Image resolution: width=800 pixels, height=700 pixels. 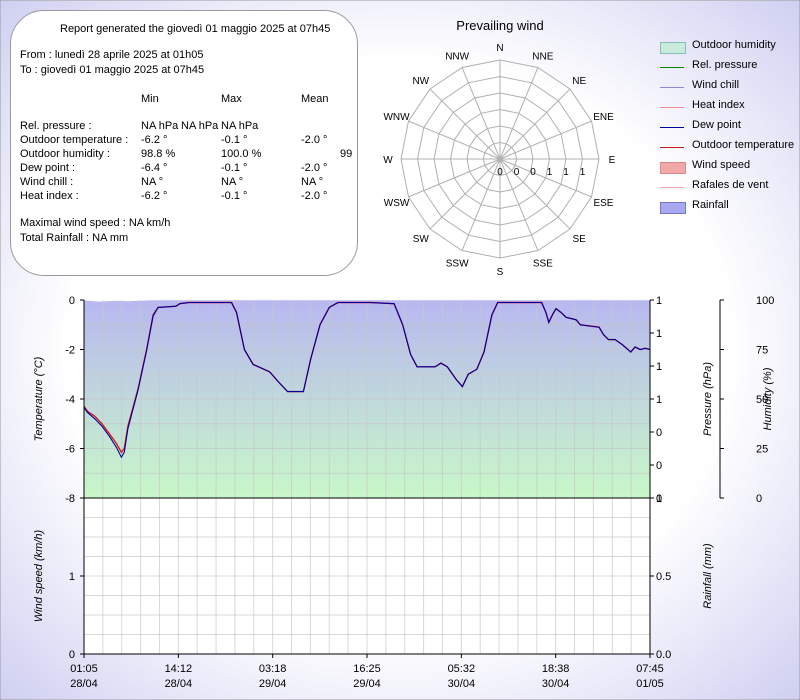 I want to click on row-label-windchill: Wind chill :, so click(x=47, y=182).